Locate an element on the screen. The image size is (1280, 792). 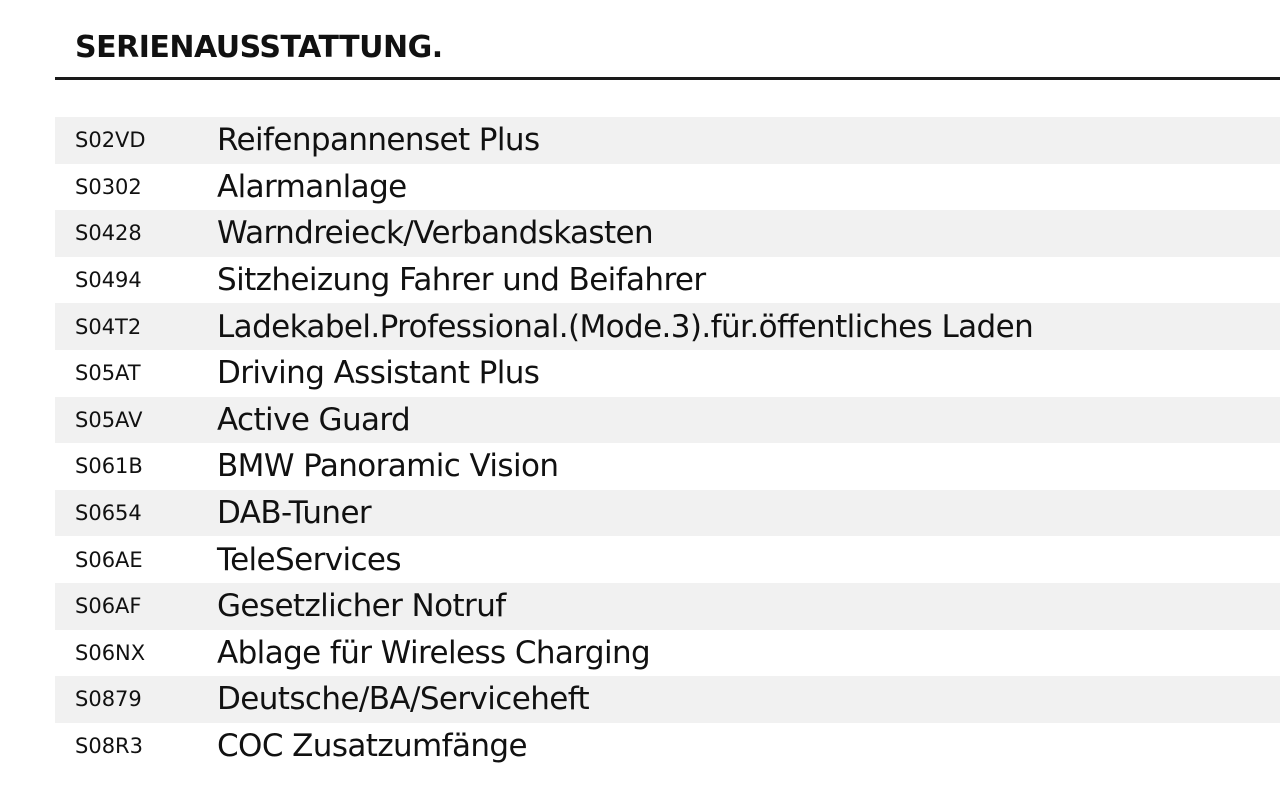
equipment-code: S0879 is located at coordinates (108, 699).